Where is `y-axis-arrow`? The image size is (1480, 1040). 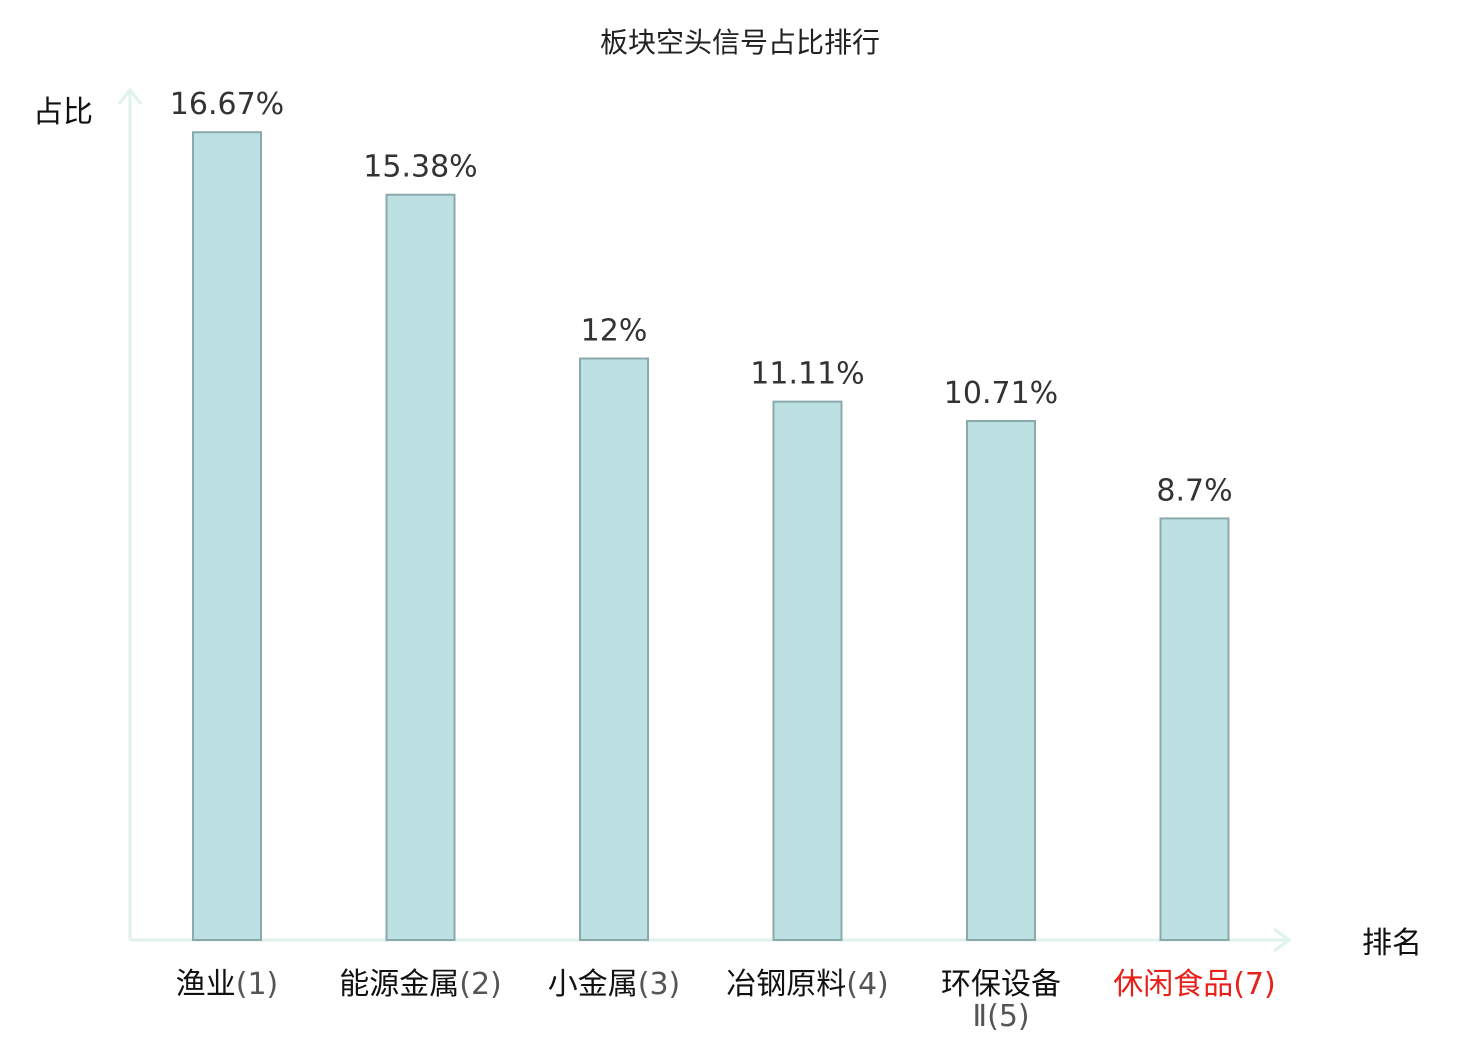 y-axis-arrow is located at coordinates (130, 96).